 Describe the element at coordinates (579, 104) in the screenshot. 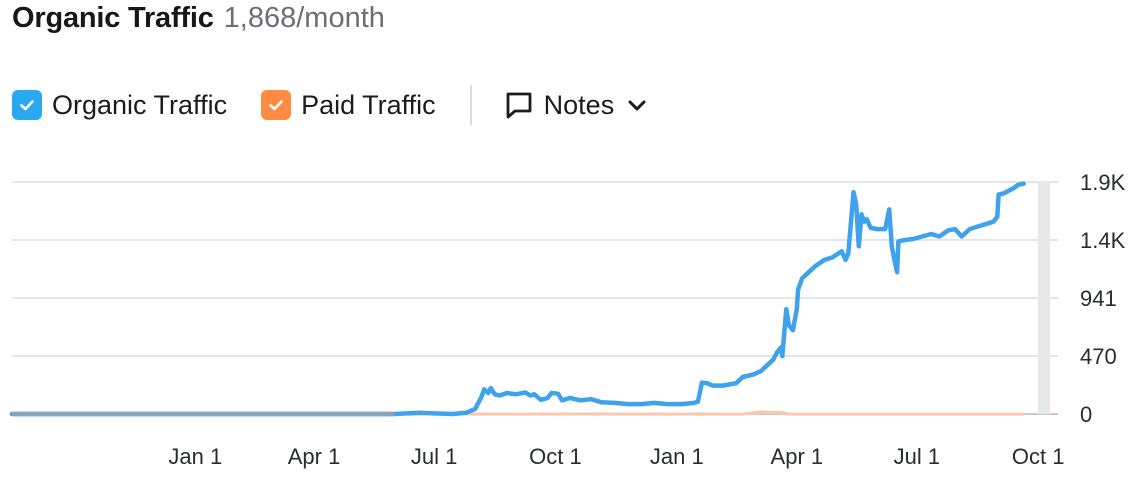

I see `notes-label: Notes` at that location.